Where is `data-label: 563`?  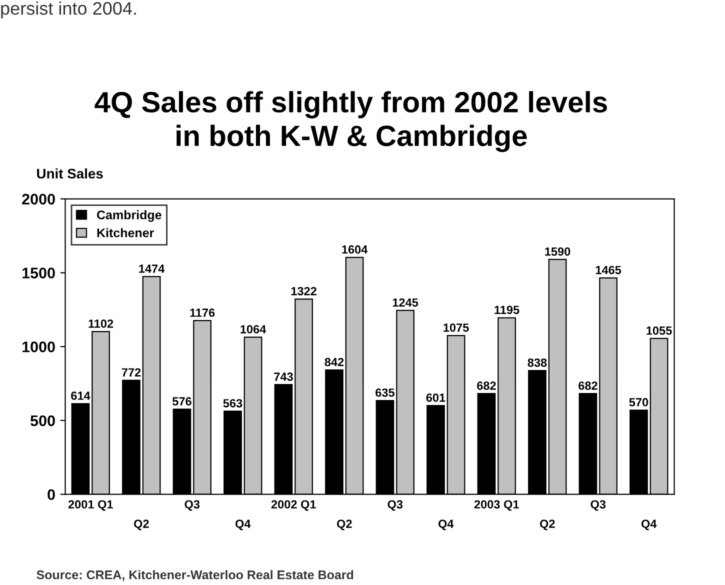 data-label: 563 is located at coordinates (232, 403).